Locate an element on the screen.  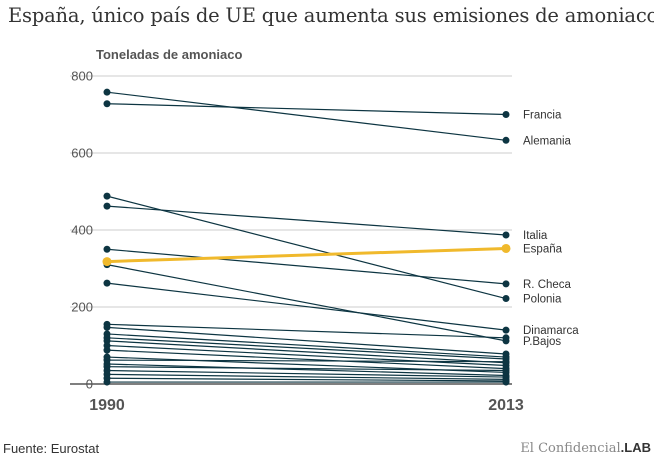
series-line-R. Checa is located at coordinates (306, 266).